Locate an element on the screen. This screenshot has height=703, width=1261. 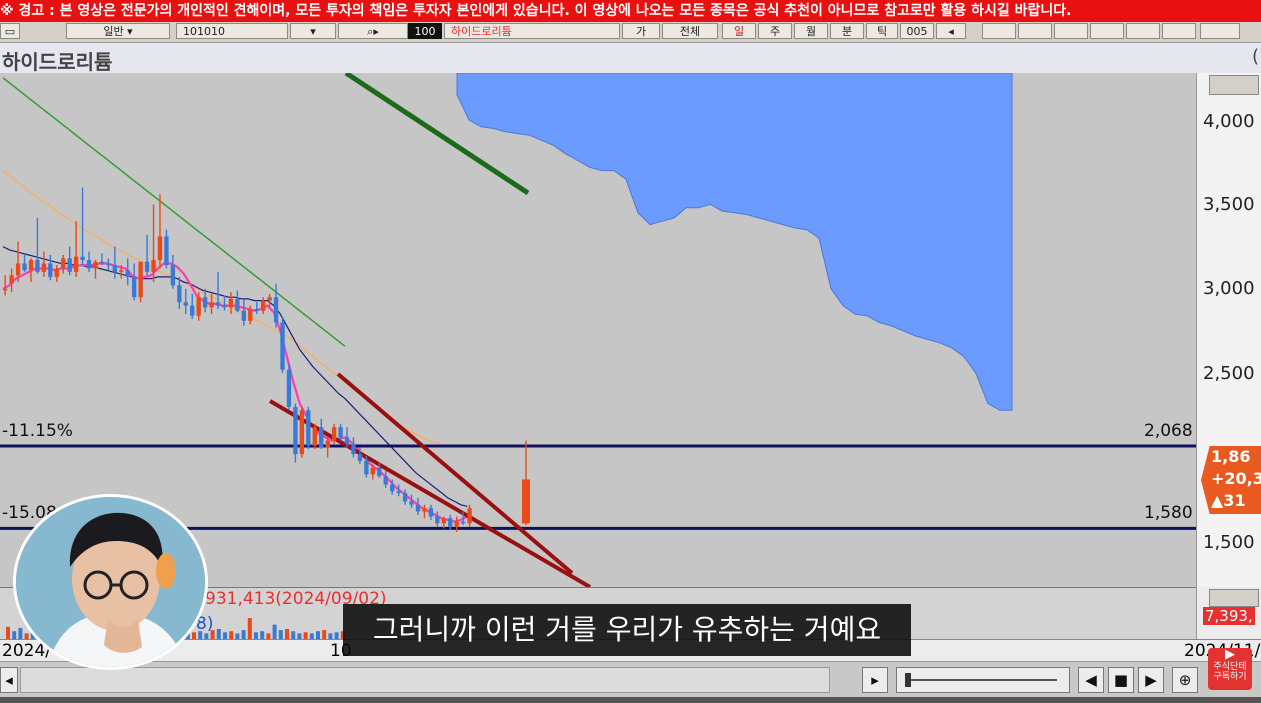
zoom-slider-handle is located at coordinates (908, 680).